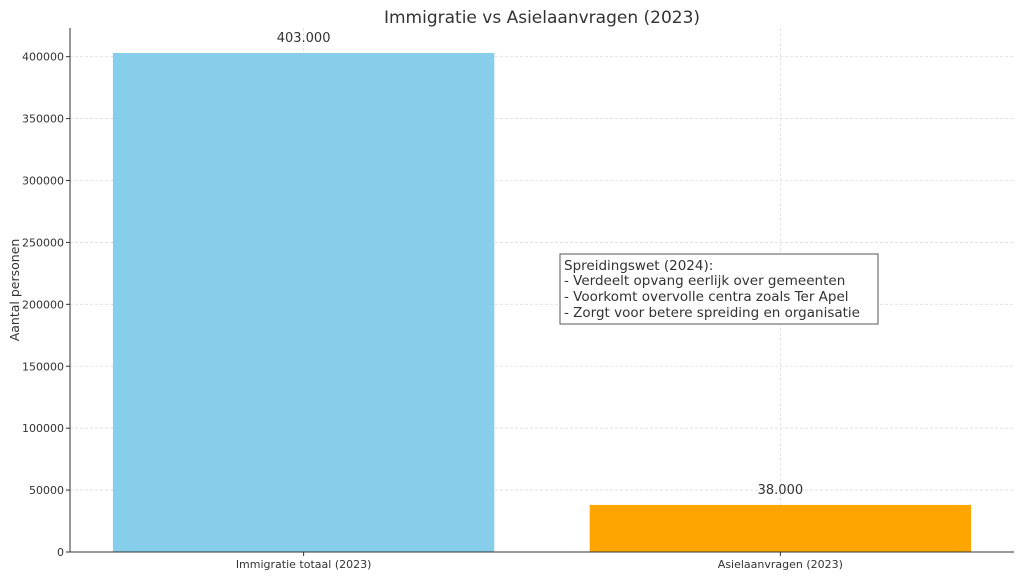 This screenshot has height=580, width=1024. What do you see at coordinates (781, 490) in the screenshot?
I see `data-label: 38.000` at bounding box center [781, 490].